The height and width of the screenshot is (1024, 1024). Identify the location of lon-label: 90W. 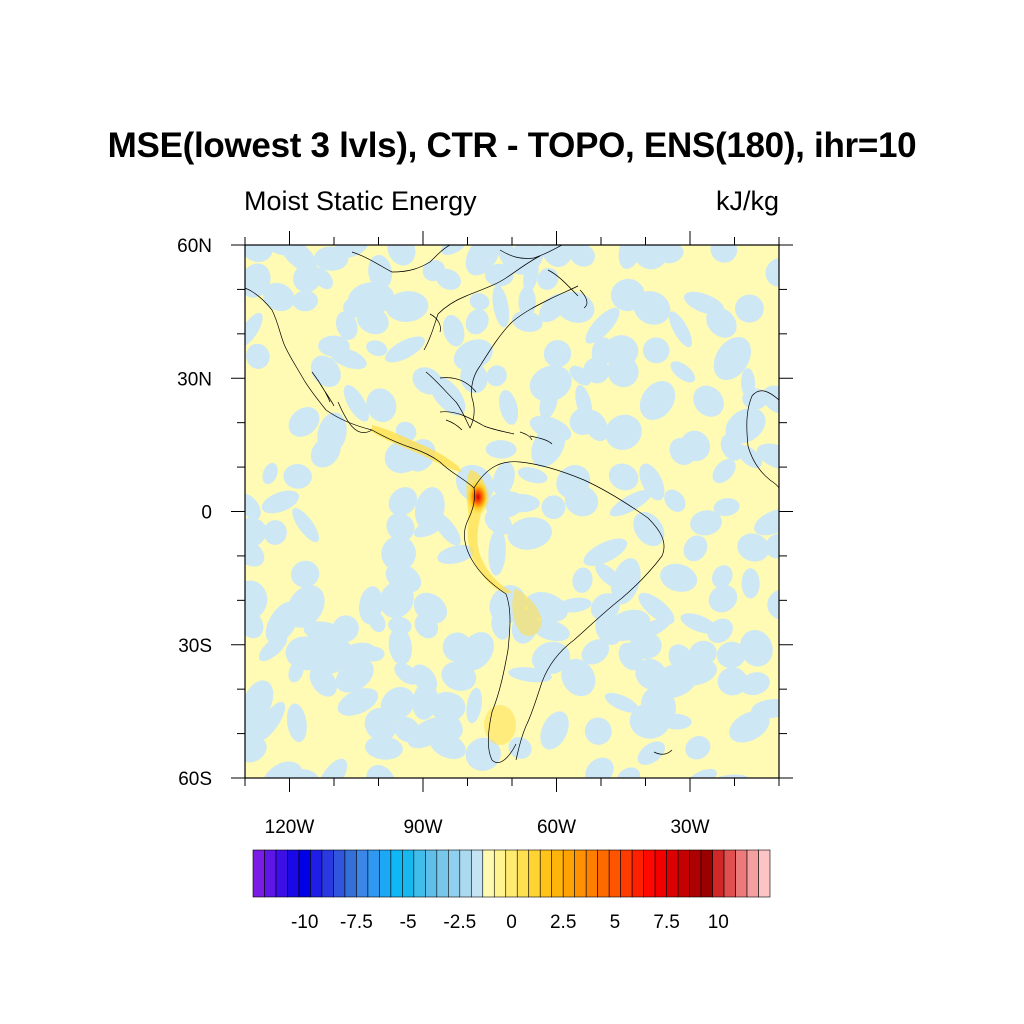
(422, 827).